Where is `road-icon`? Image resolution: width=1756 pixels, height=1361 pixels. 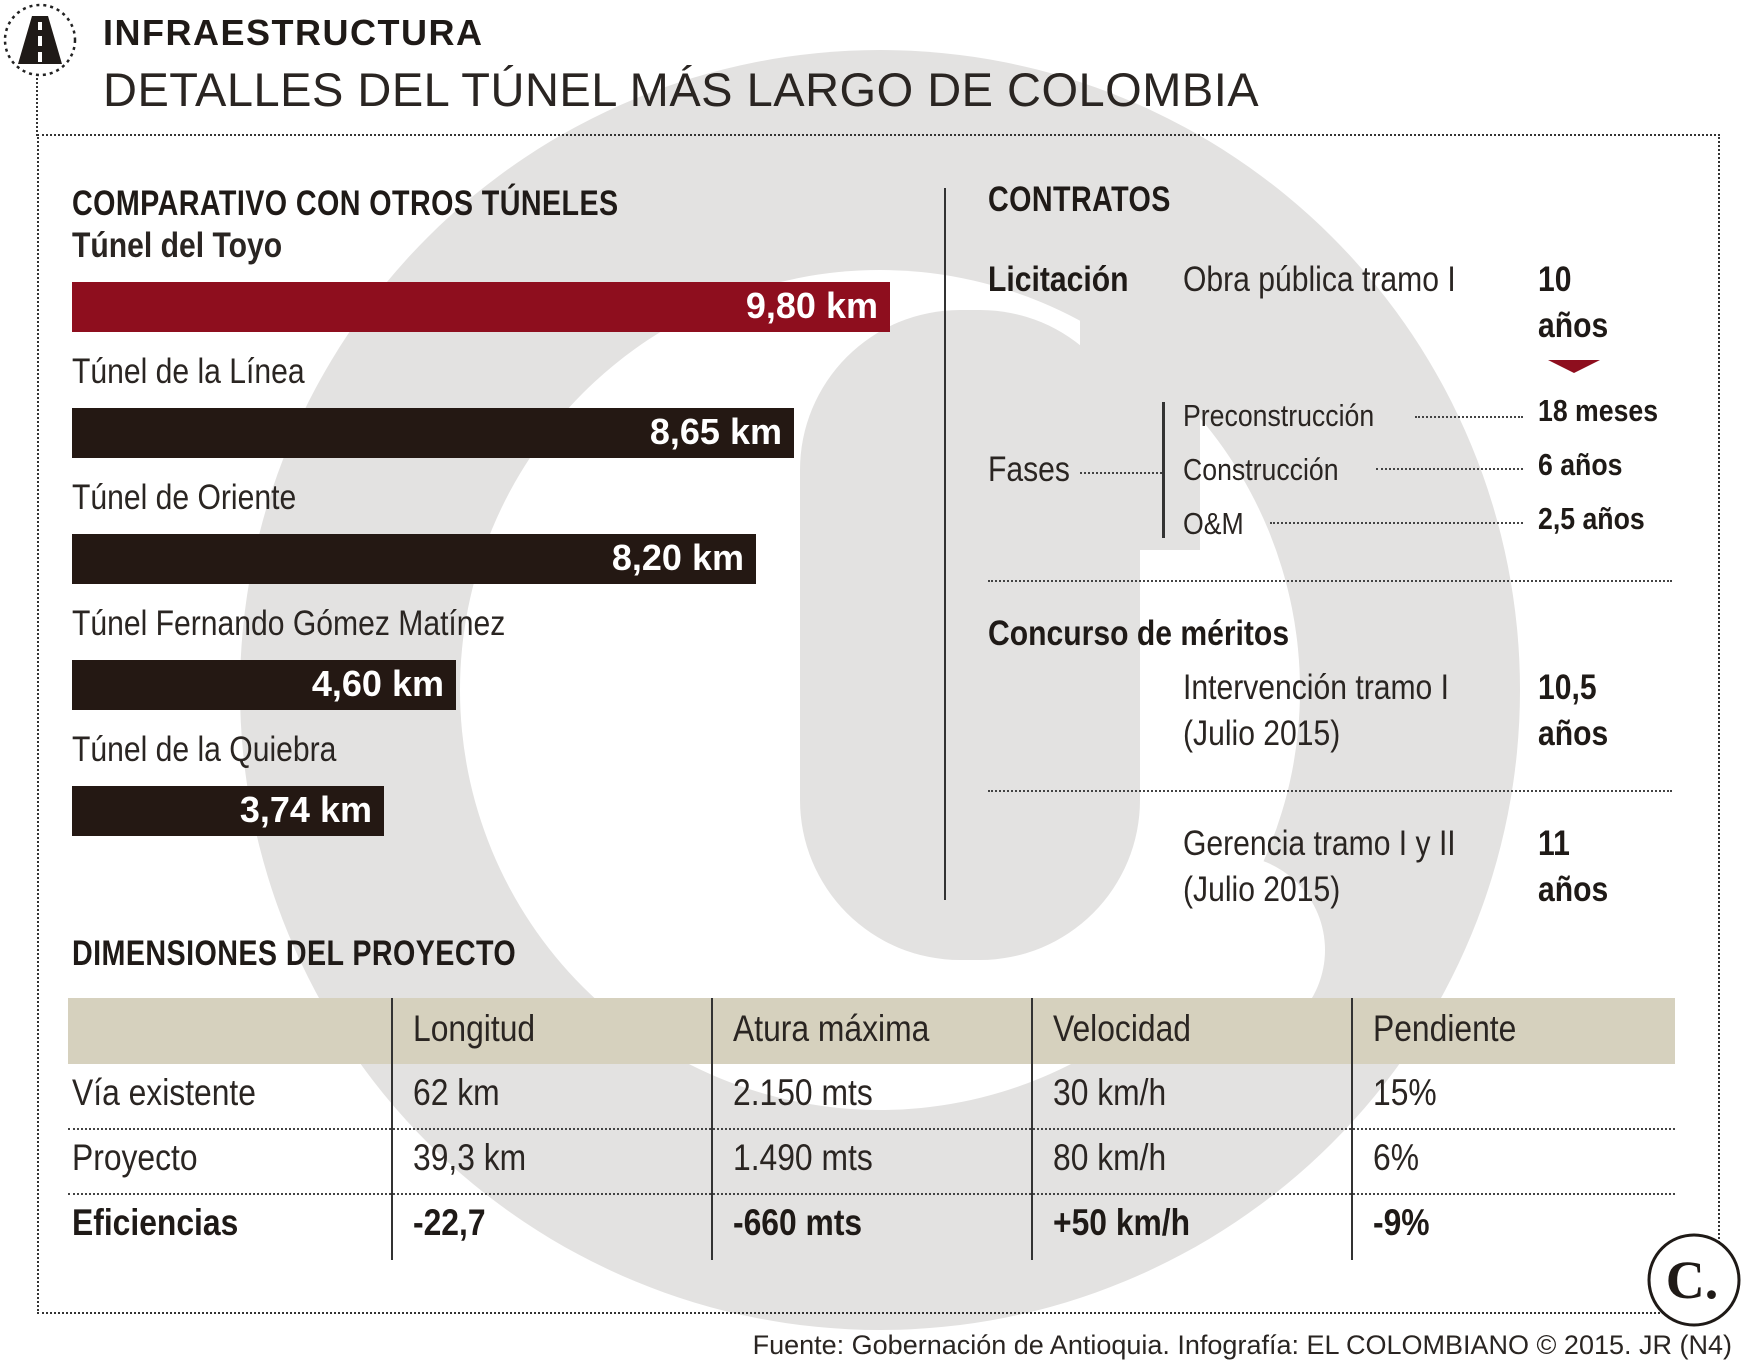 road-icon is located at coordinates (40, 40).